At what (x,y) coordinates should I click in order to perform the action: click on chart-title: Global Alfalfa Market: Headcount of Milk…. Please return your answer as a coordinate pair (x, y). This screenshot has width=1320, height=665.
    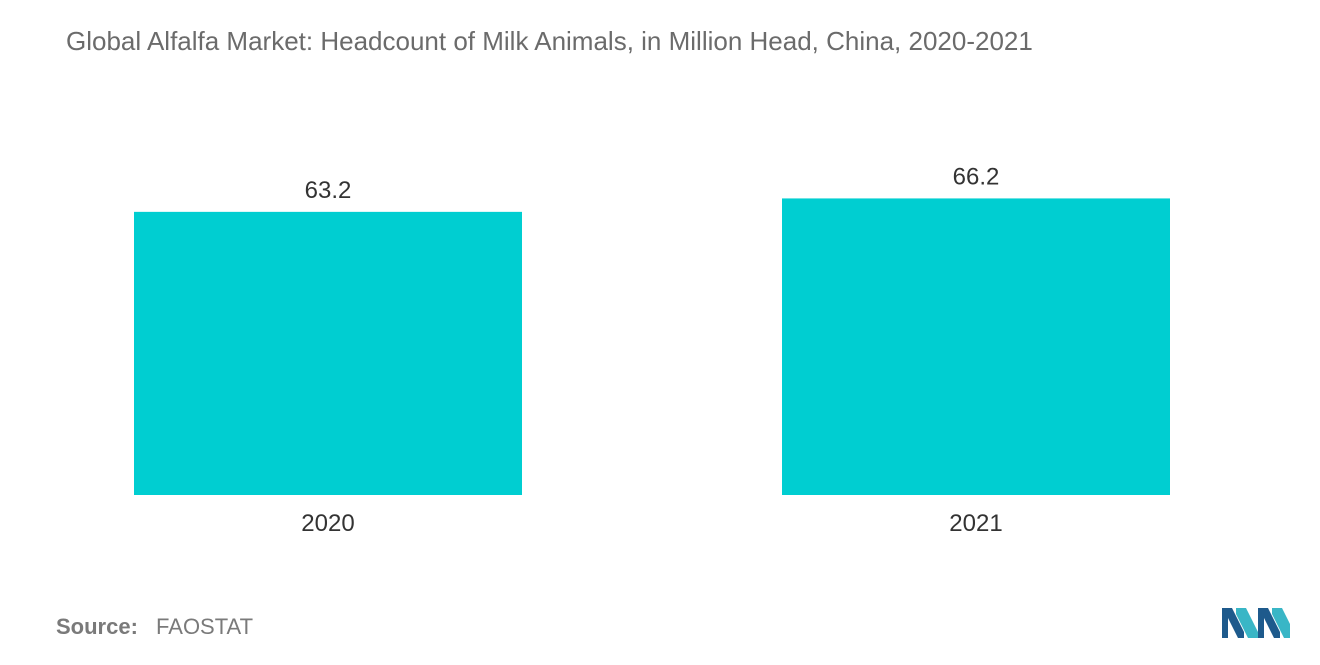
    Looking at the image, I should click on (549, 41).